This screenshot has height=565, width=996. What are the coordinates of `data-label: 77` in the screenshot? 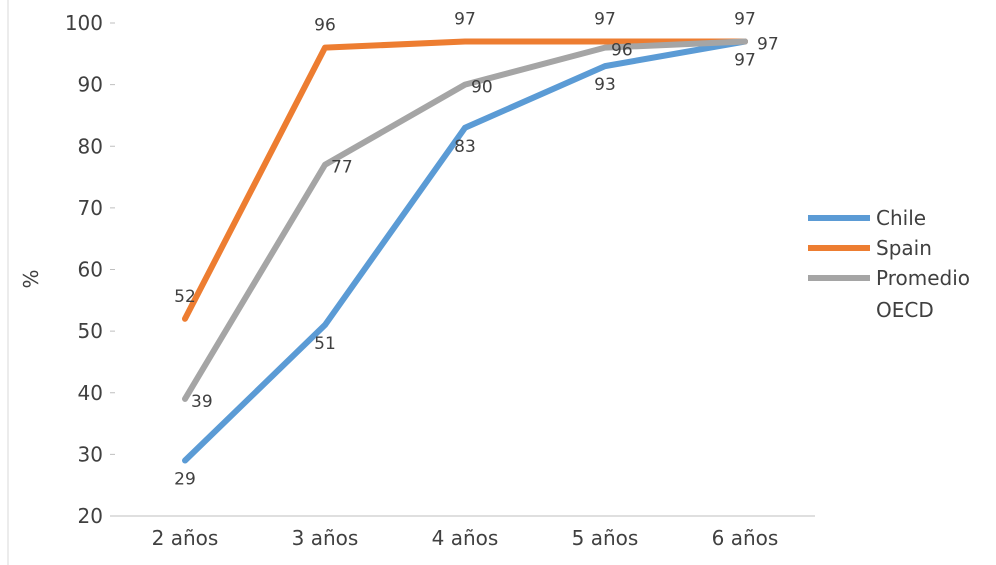 It's located at (342, 168).